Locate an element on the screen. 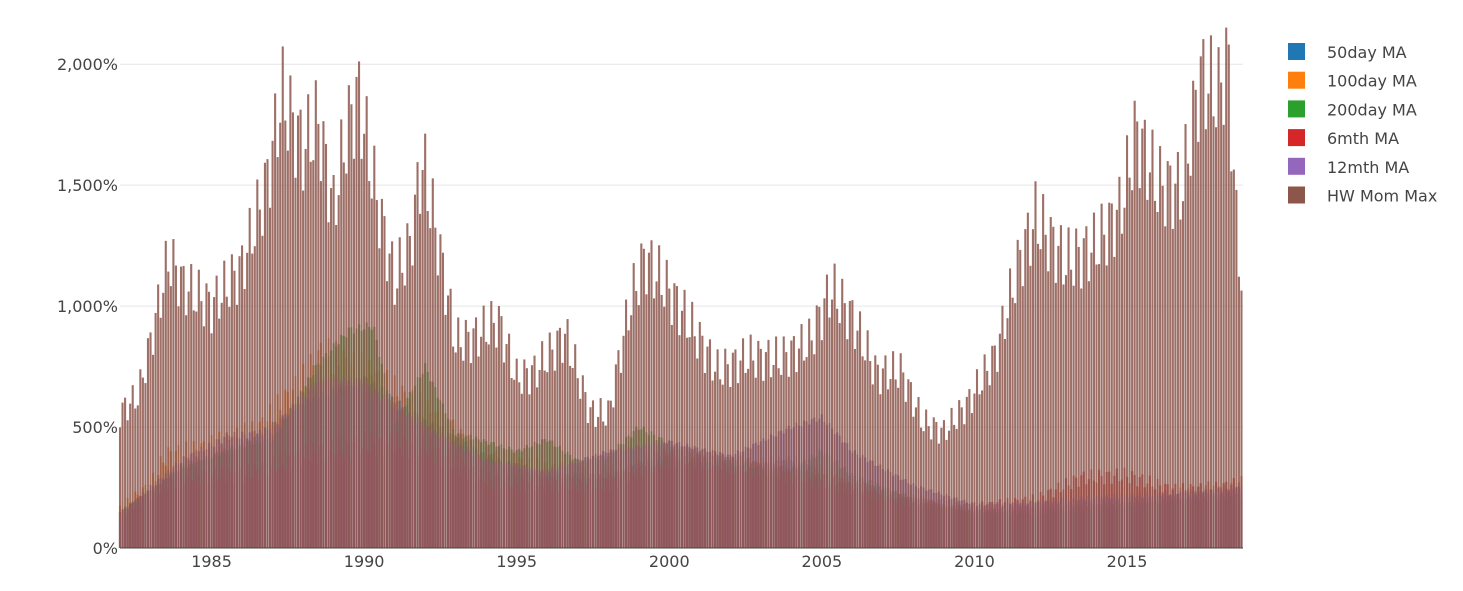 The image size is (1463, 591). legend-item: 6mth MA is located at coordinates (1343, 138).